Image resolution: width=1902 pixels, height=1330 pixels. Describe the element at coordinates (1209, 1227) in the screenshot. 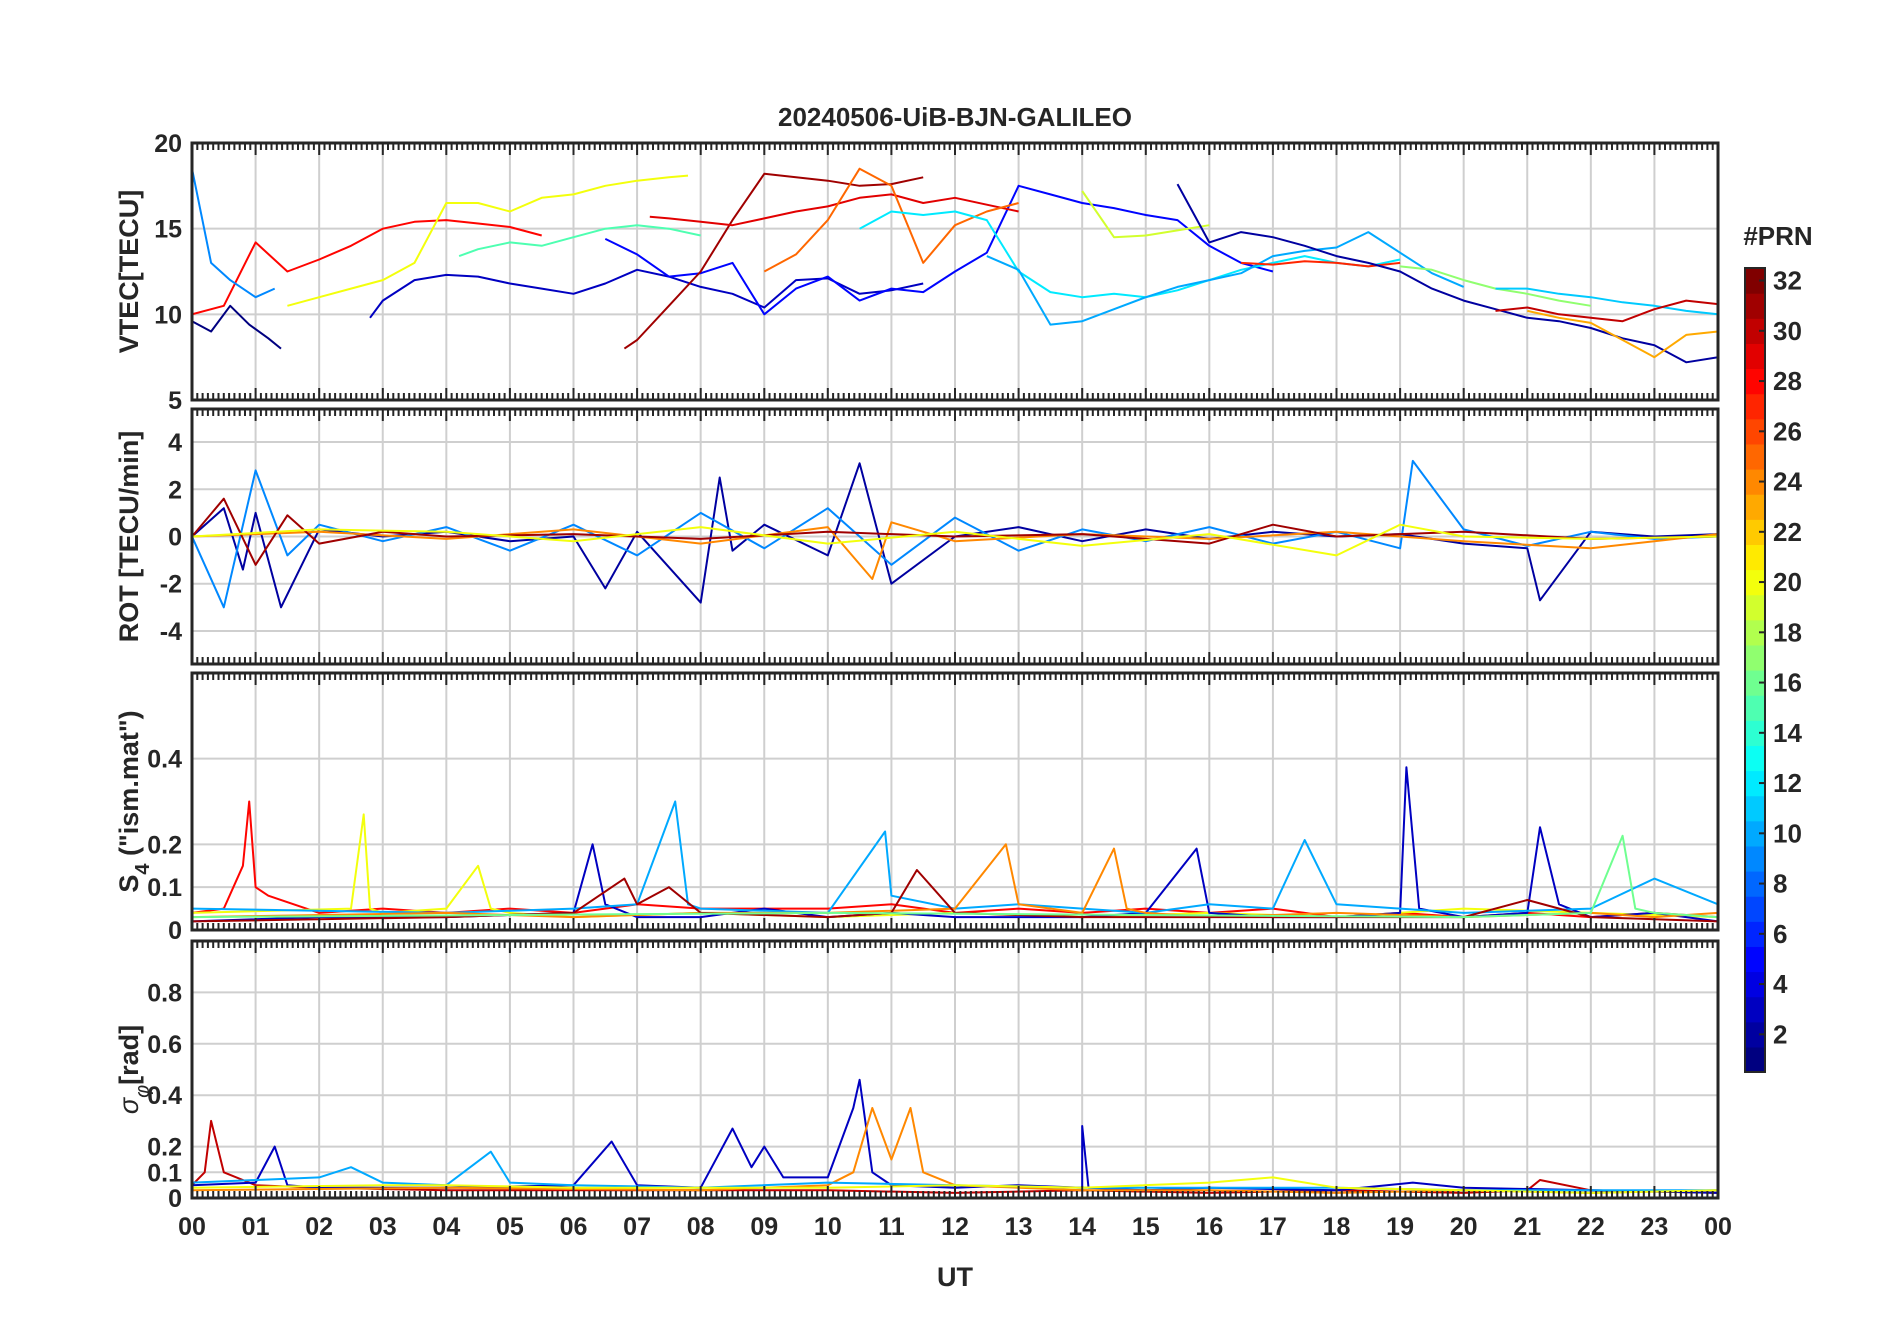

I see `x-tick-label: 16` at that location.